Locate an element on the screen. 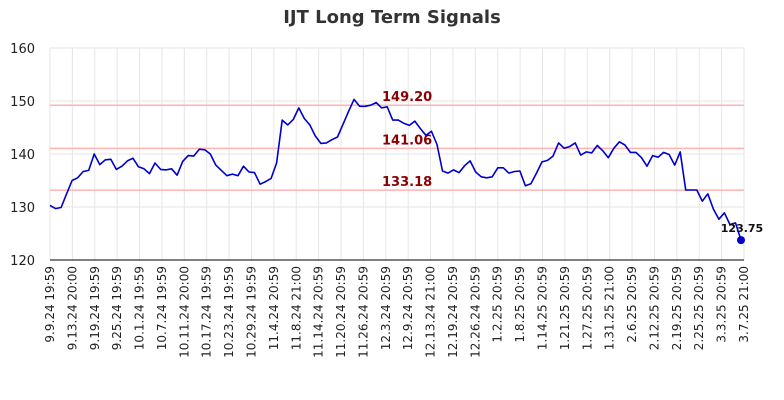  y-tick-label: 150 is located at coordinates (22, 102).